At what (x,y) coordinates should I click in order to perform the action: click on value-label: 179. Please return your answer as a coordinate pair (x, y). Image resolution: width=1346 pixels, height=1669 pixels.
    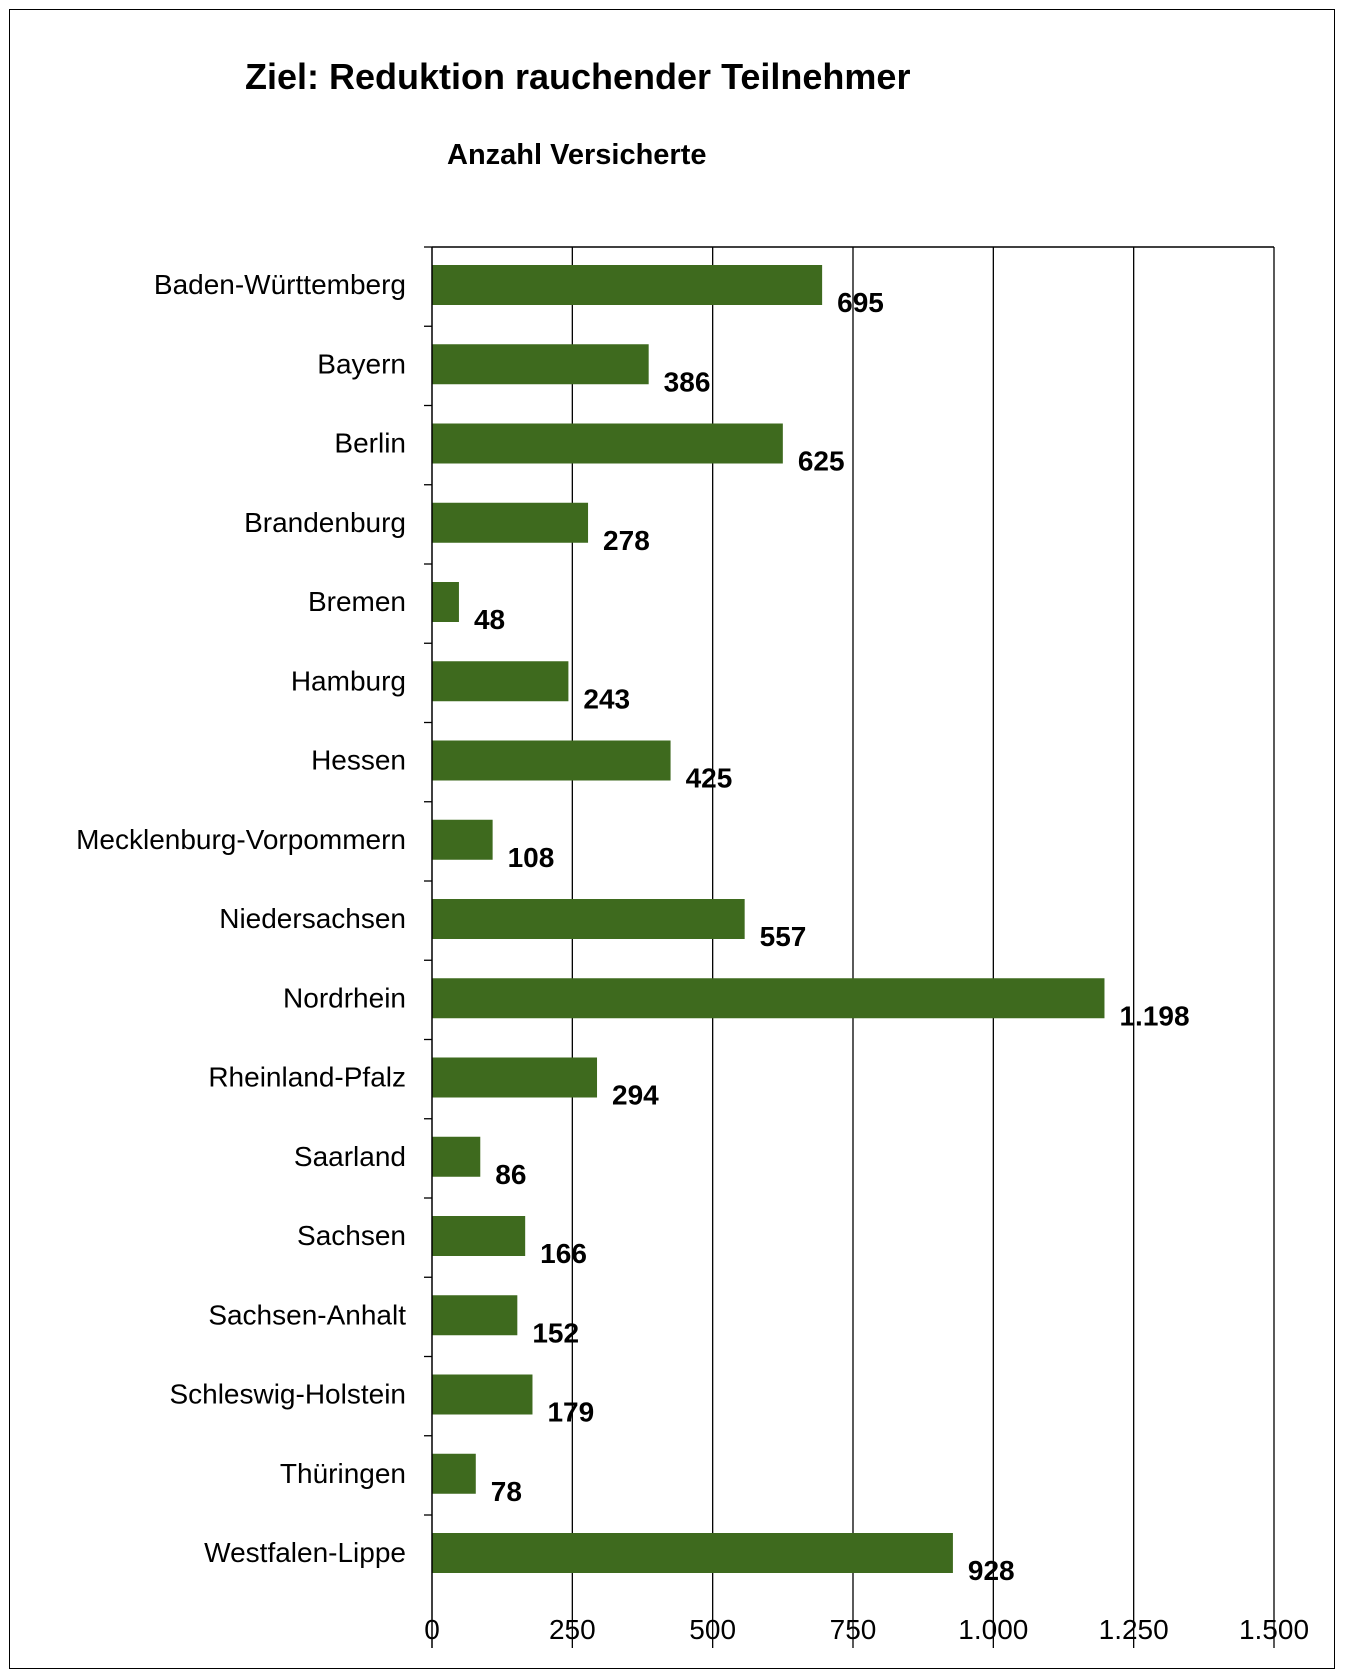
    Looking at the image, I should click on (570, 1412).